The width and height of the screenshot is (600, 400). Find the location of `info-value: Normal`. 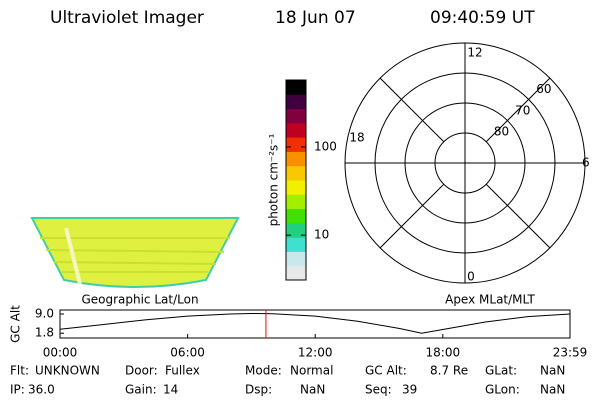

info-value: Normal is located at coordinates (311, 371).